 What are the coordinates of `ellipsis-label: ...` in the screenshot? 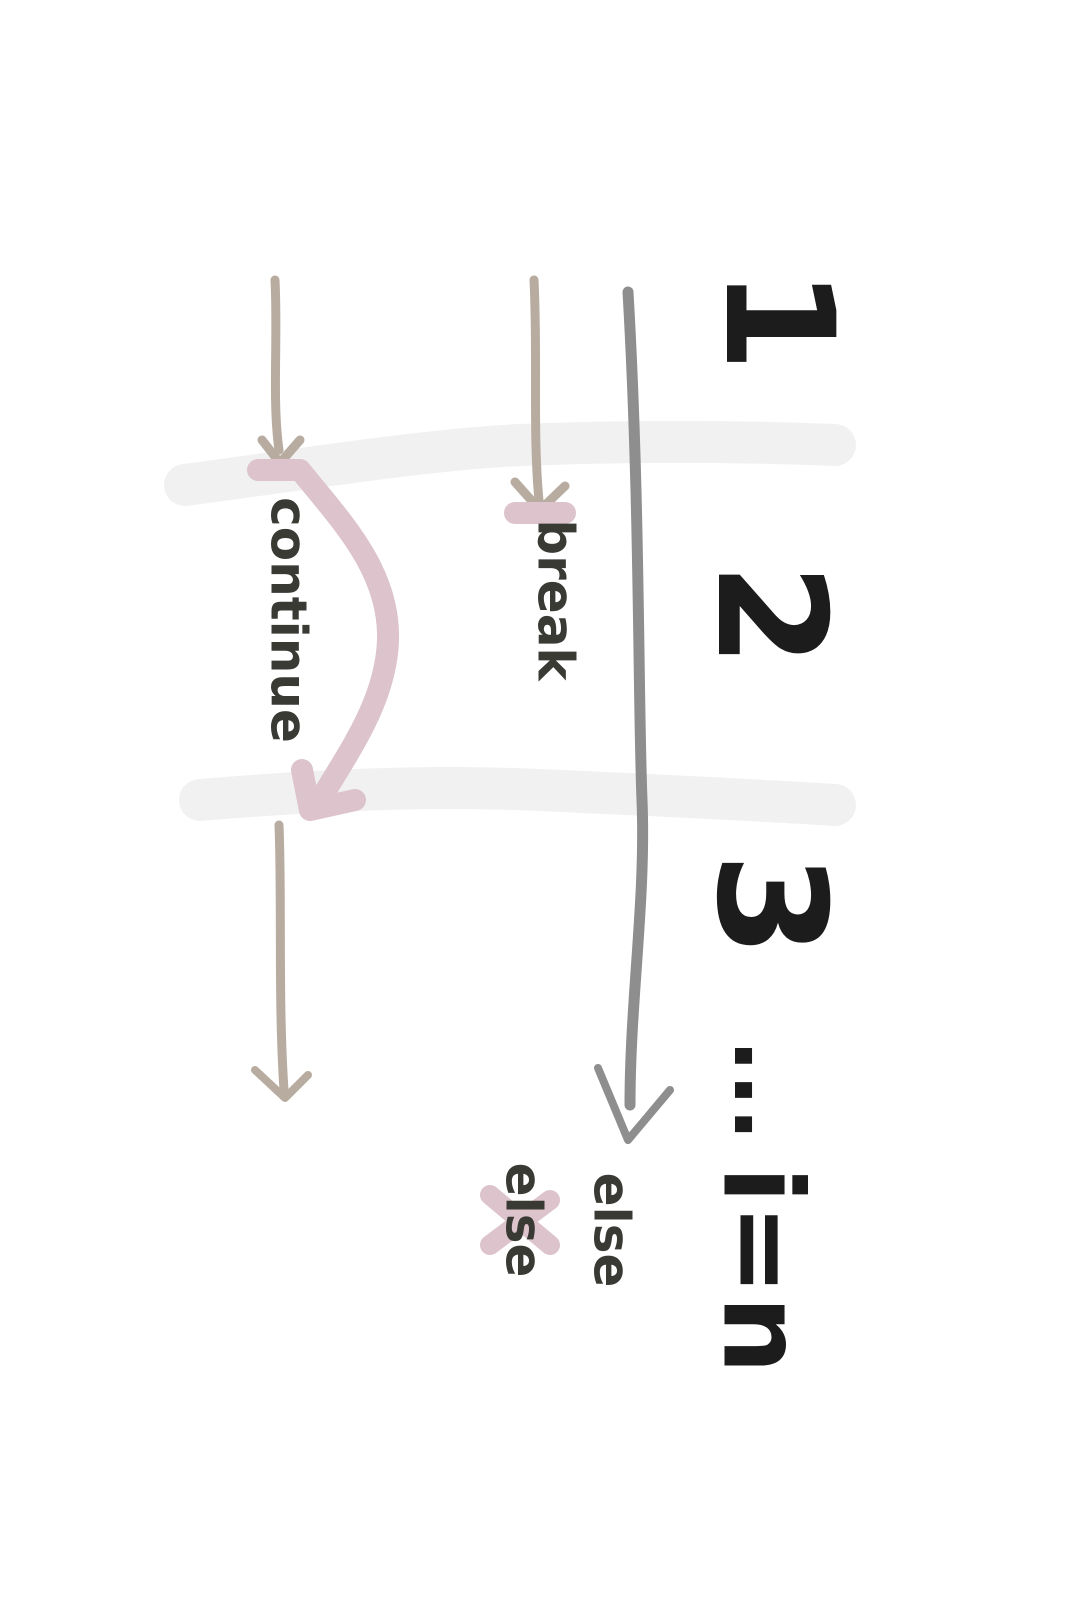 It's located at (765, 1090).